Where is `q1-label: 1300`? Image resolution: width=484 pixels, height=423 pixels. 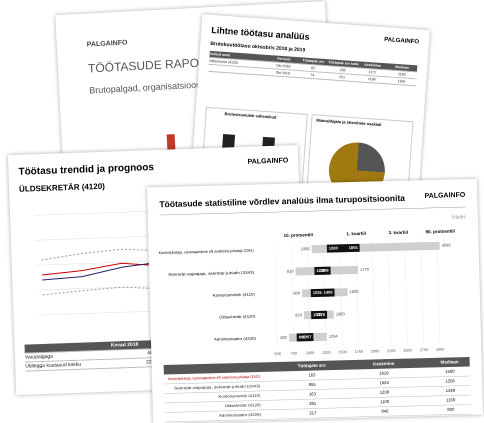 q1-label: 1300 is located at coordinates (334, 247).